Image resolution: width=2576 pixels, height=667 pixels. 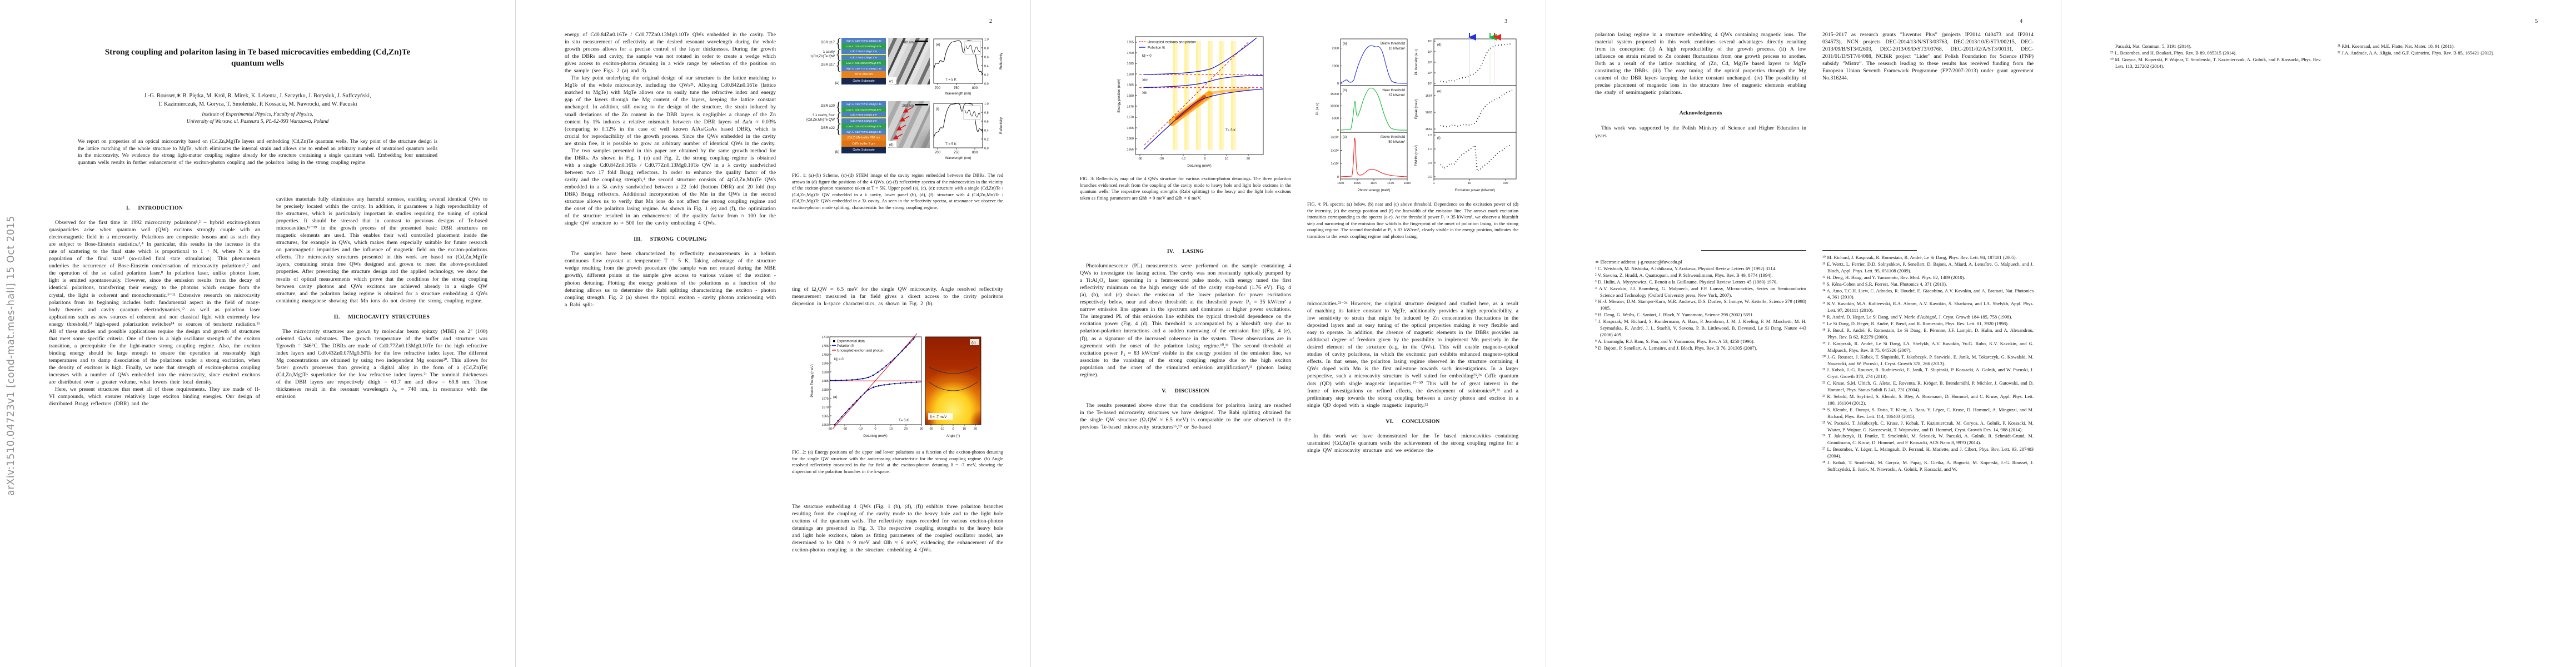 What do you see at coordinates (823, 115) in the screenshot?
I see `fig1-bracket-label: 3 λ cavity, four` at bounding box center [823, 115].